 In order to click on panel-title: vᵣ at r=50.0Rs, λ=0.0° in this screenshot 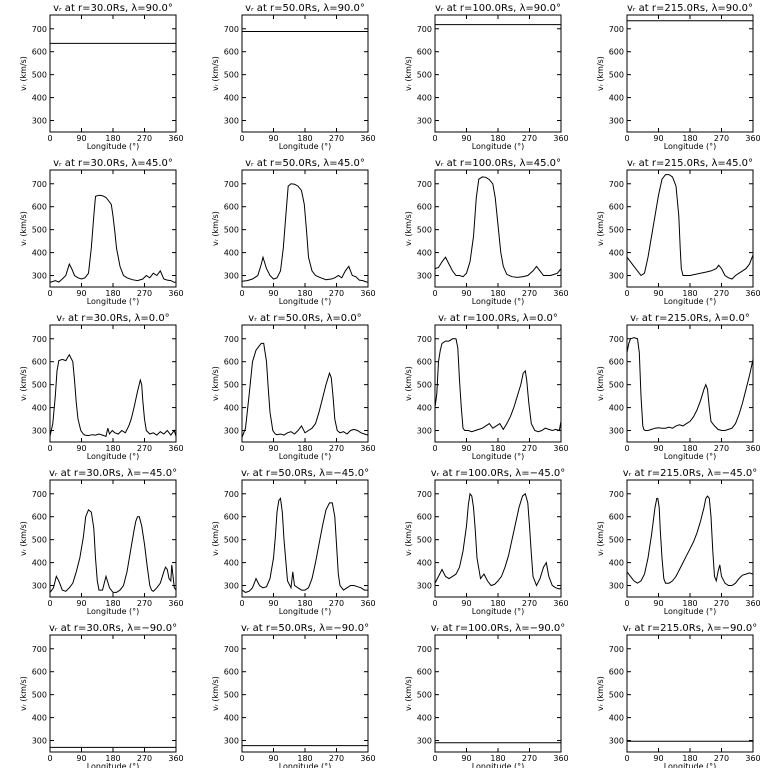, I will do `click(304, 318)`.